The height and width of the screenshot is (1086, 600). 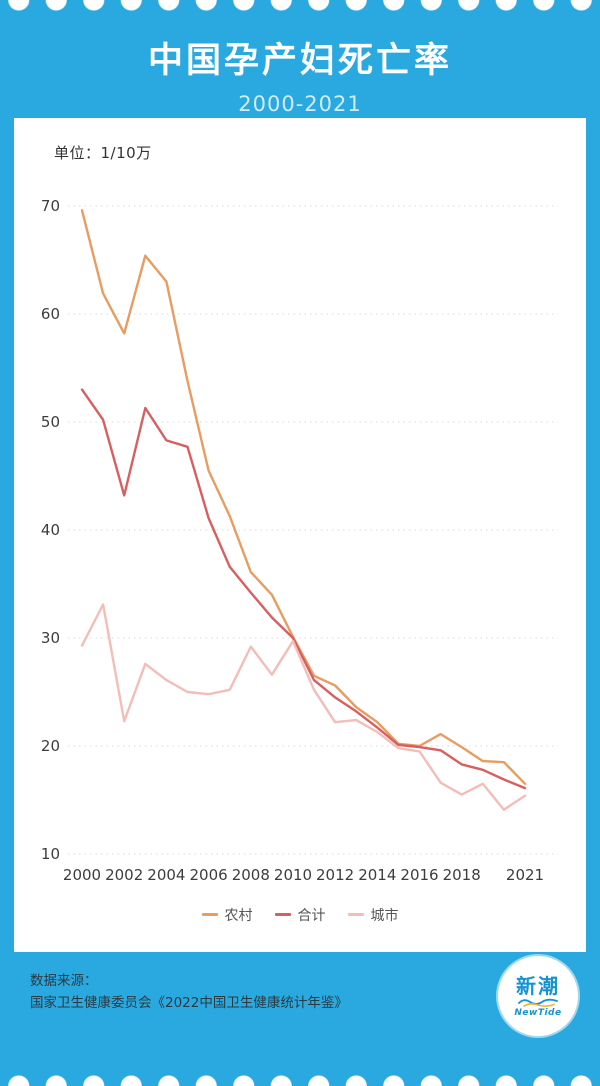 I want to click on stamp-edge-bottom, so click(x=300, y=1078).